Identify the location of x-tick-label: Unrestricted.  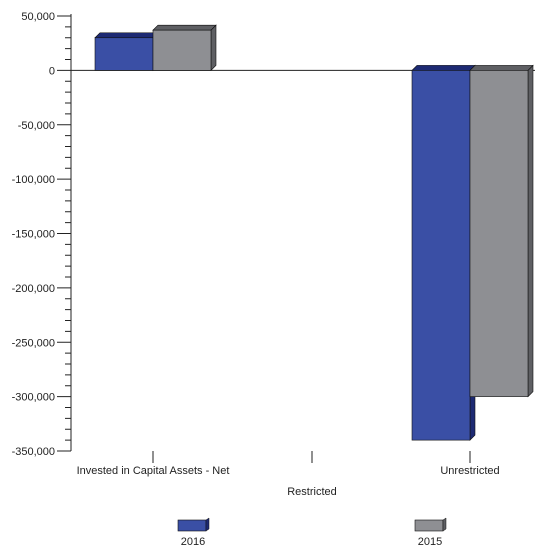
(469, 471).